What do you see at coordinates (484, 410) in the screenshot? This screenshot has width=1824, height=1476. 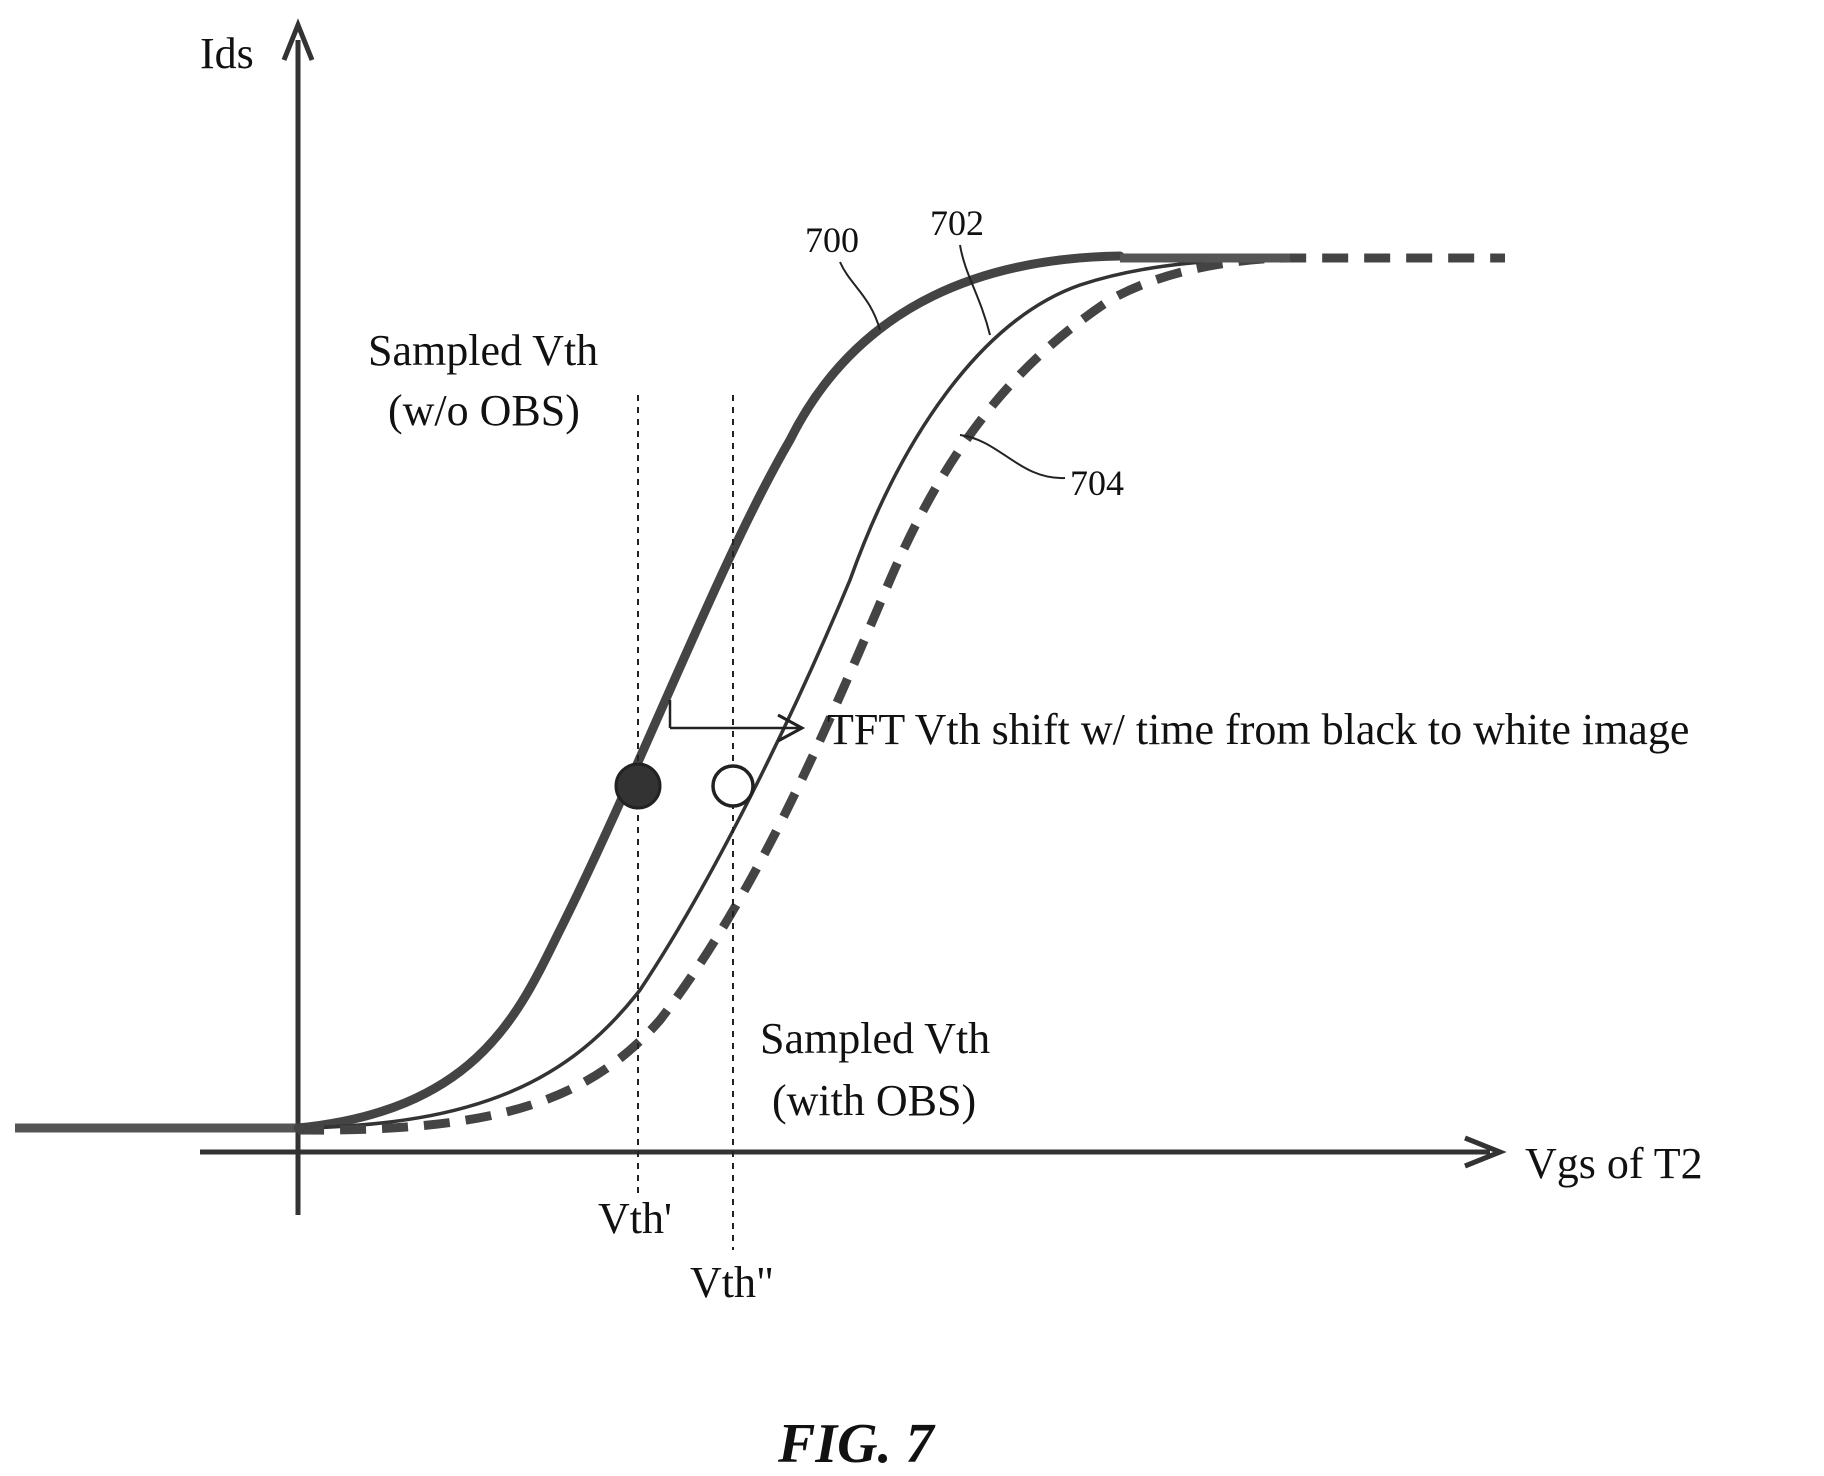 I see `sampled-wo-obs-line2: (w/o OBS)` at bounding box center [484, 410].